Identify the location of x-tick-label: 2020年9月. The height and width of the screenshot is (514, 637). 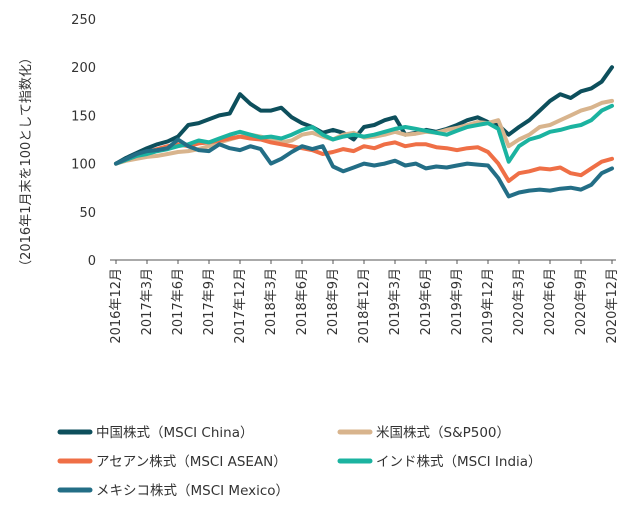
(581, 301).